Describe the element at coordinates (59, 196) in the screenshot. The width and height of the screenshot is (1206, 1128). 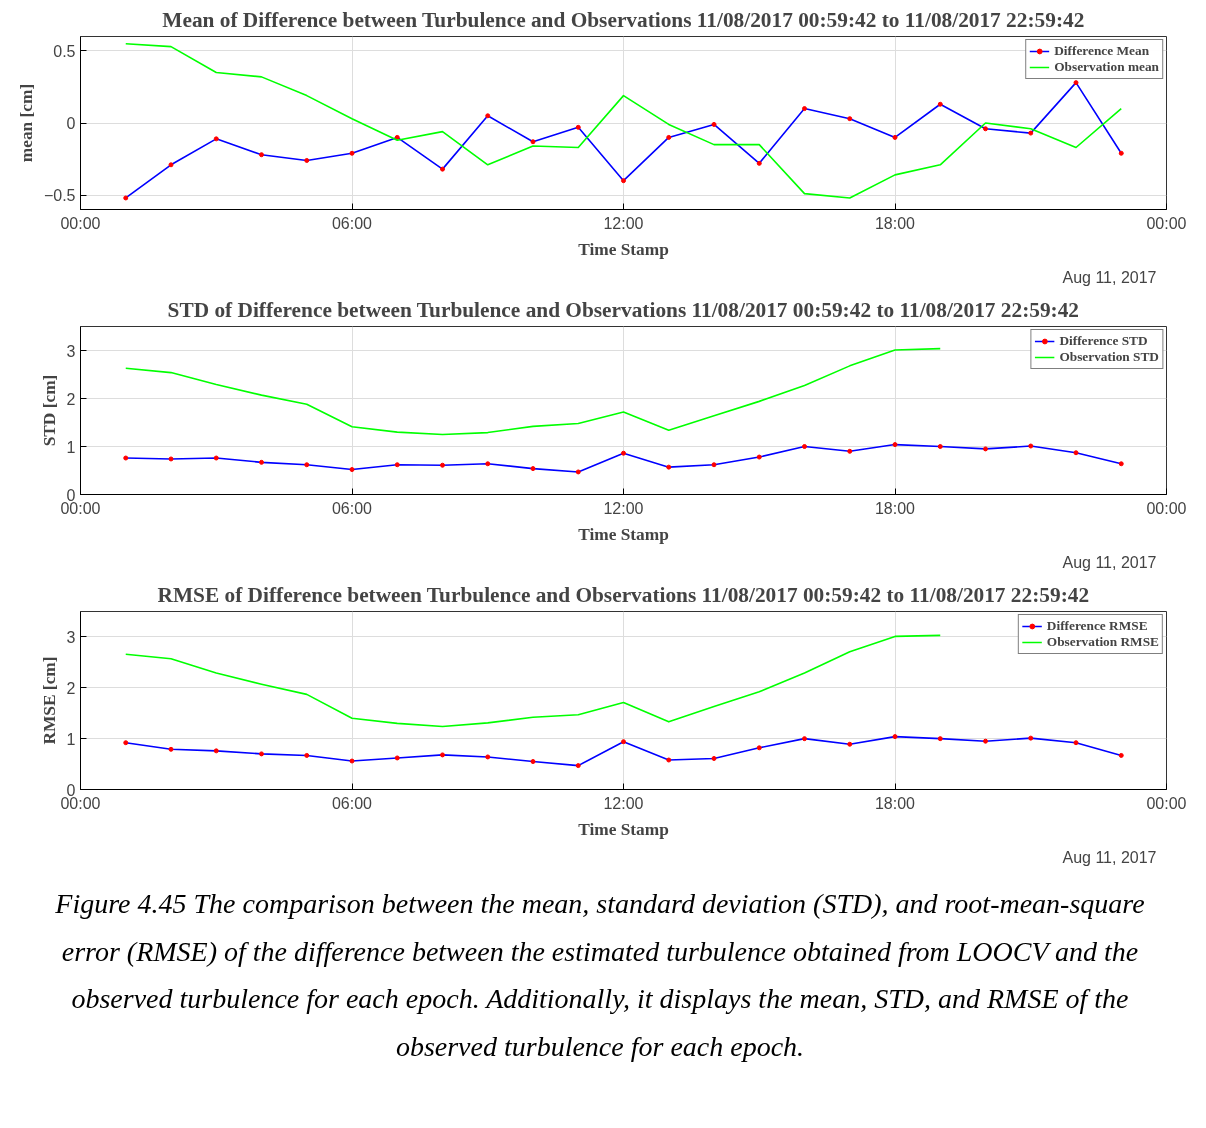
I see `y-tick-label: −0.5` at that location.